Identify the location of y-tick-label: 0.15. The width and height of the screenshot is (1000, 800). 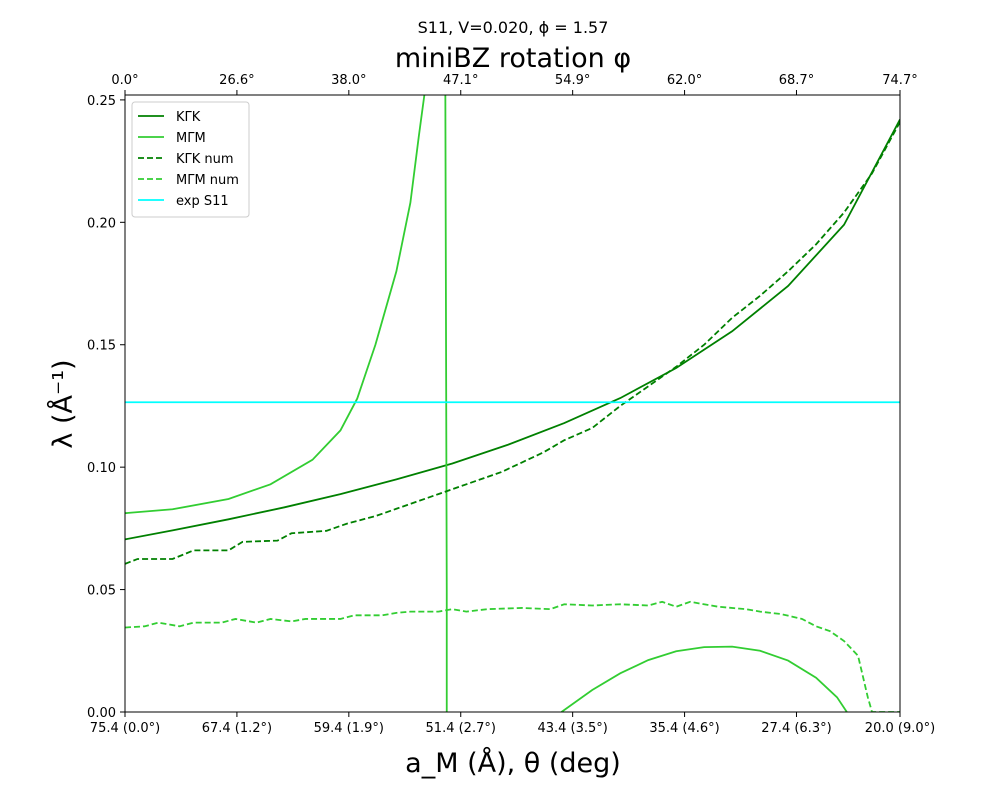
(101, 346).